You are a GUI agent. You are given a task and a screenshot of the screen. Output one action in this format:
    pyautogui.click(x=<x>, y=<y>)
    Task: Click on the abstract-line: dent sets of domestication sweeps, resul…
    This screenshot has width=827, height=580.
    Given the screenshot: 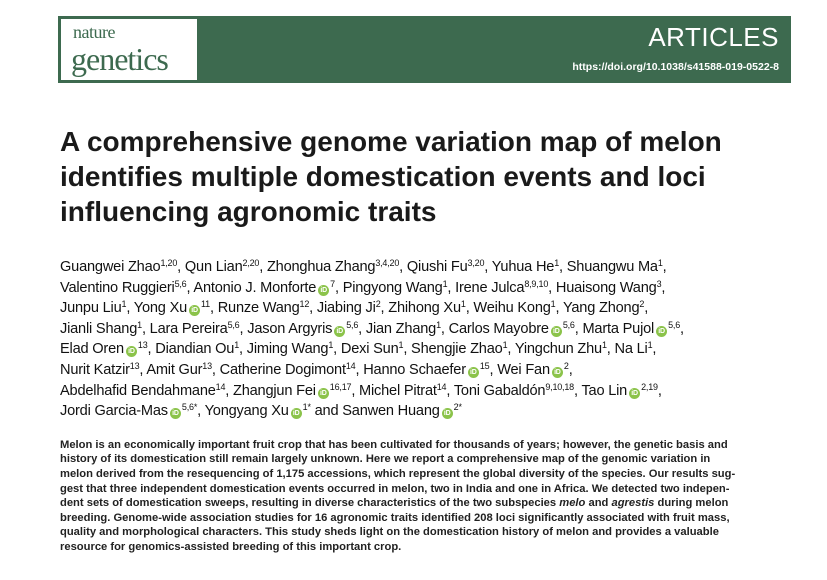 What is the action you would take?
    pyautogui.click(x=427, y=503)
    